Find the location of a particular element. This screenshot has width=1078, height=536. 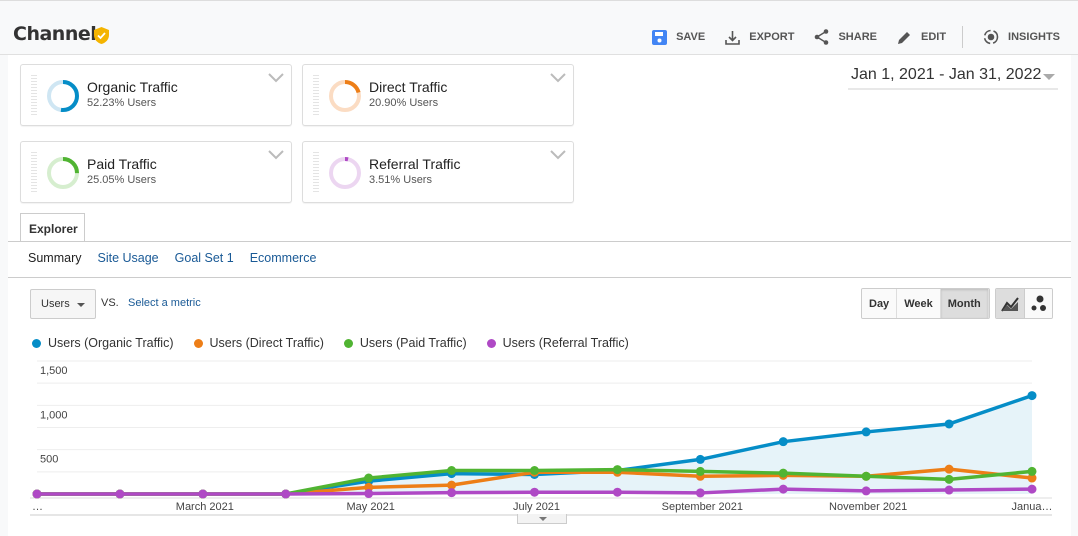

download-icon is located at coordinates (733, 37).